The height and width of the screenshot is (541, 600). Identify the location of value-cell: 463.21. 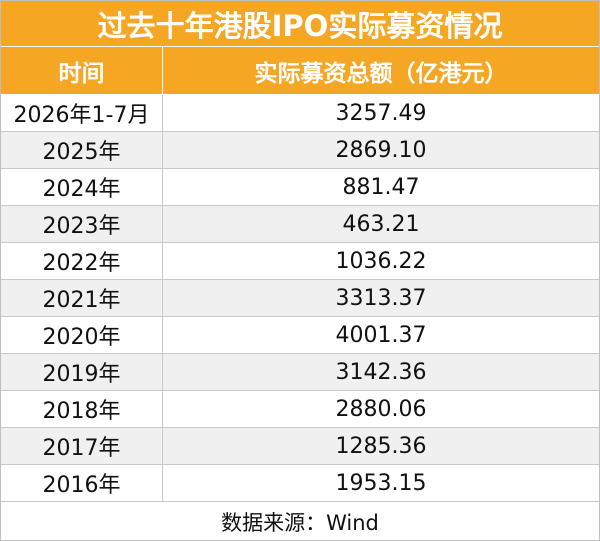
(381, 224).